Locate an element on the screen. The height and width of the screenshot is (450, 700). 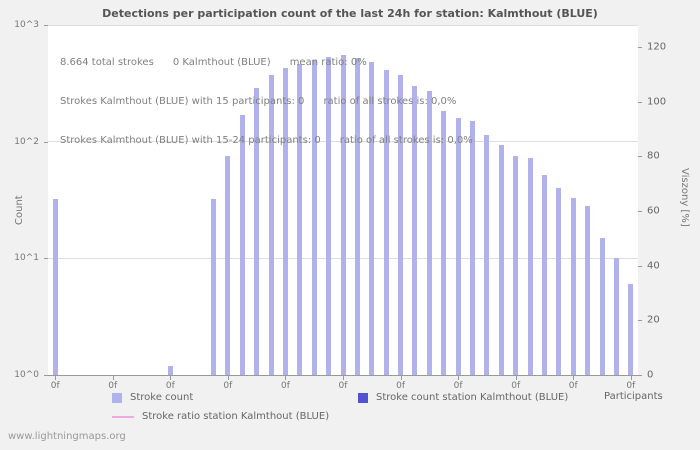
legend-label: Stroke count is located at coordinates (162, 397).